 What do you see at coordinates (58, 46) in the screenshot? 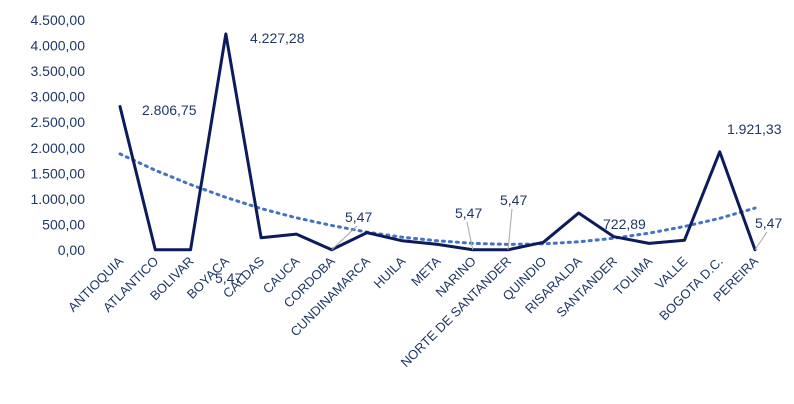
I see `y-tick-label: 4.000,00` at bounding box center [58, 46].